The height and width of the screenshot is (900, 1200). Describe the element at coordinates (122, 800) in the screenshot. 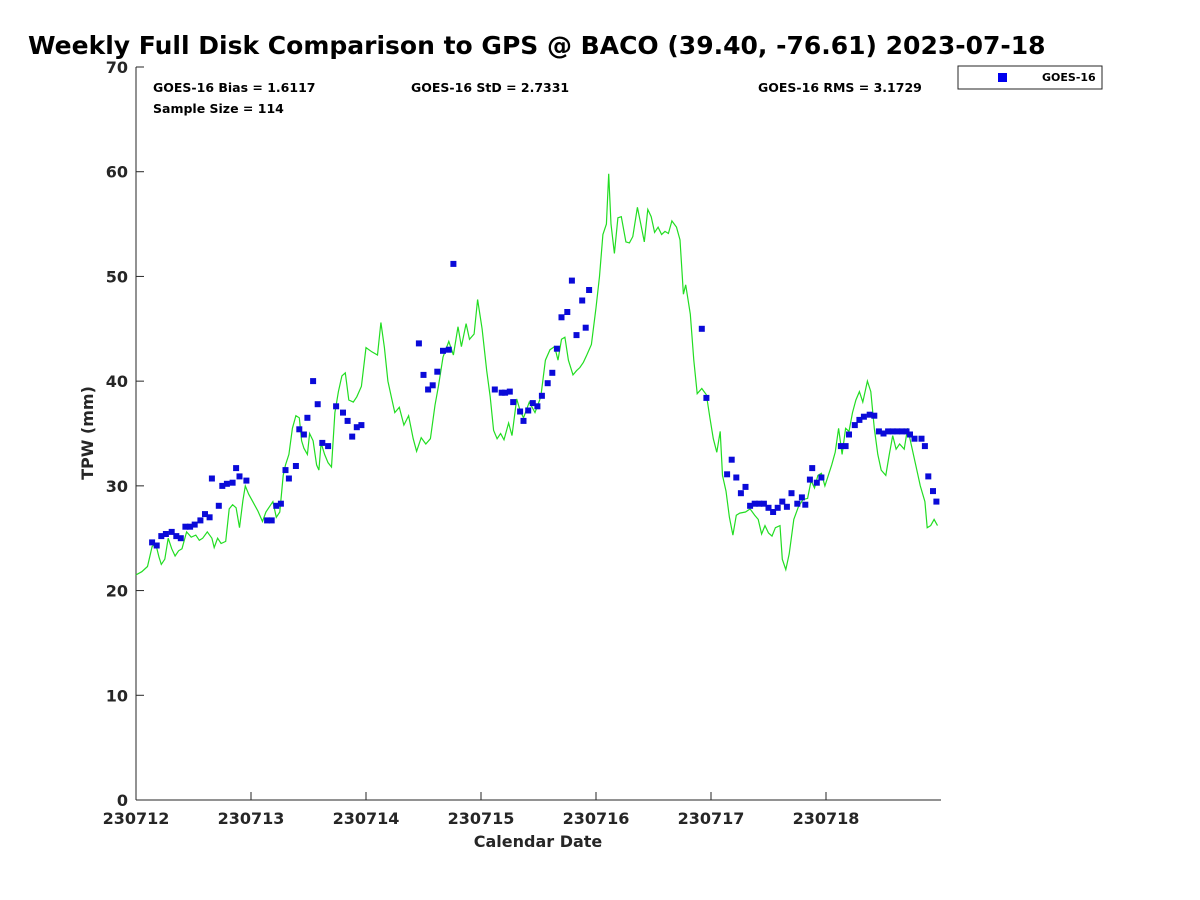

I see `y-tick-label: 0` at that location.